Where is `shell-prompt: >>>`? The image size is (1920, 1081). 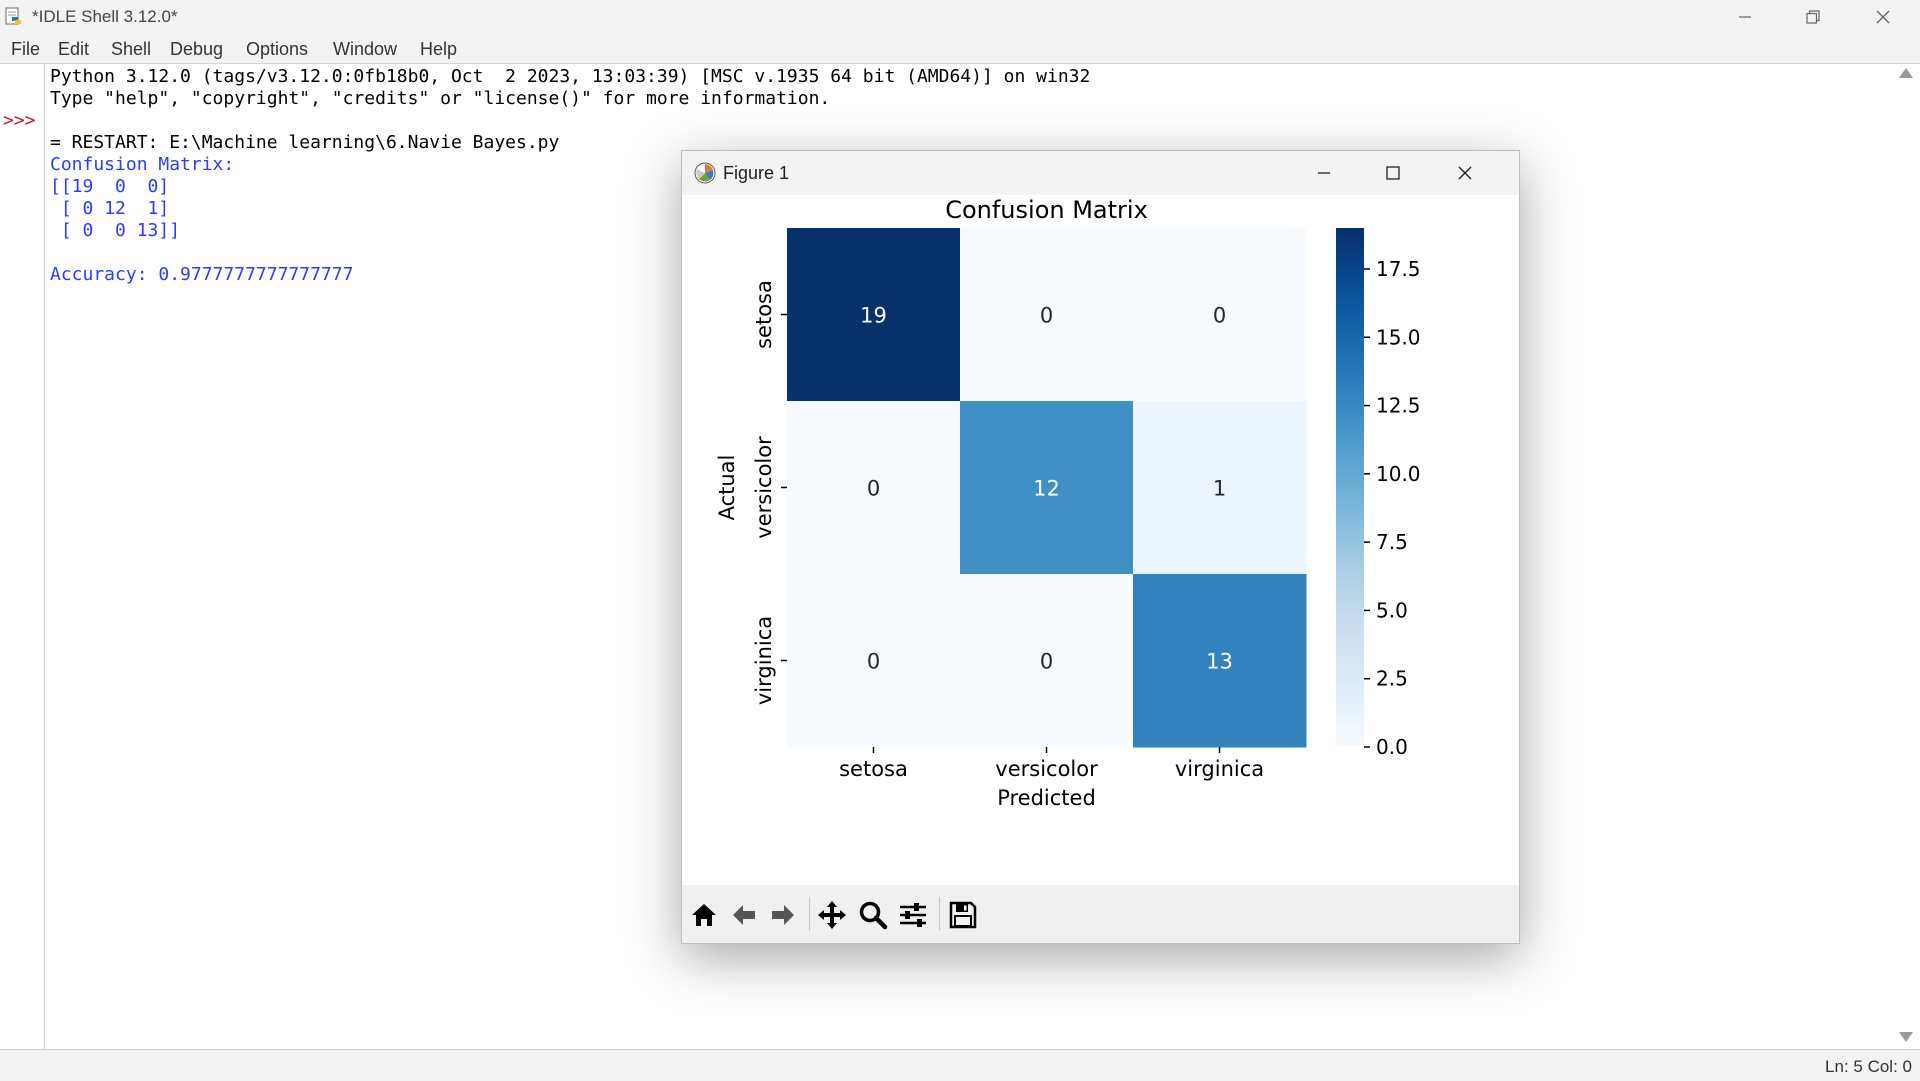 shell-prompt: >>> is located at coordinates (19, 120).